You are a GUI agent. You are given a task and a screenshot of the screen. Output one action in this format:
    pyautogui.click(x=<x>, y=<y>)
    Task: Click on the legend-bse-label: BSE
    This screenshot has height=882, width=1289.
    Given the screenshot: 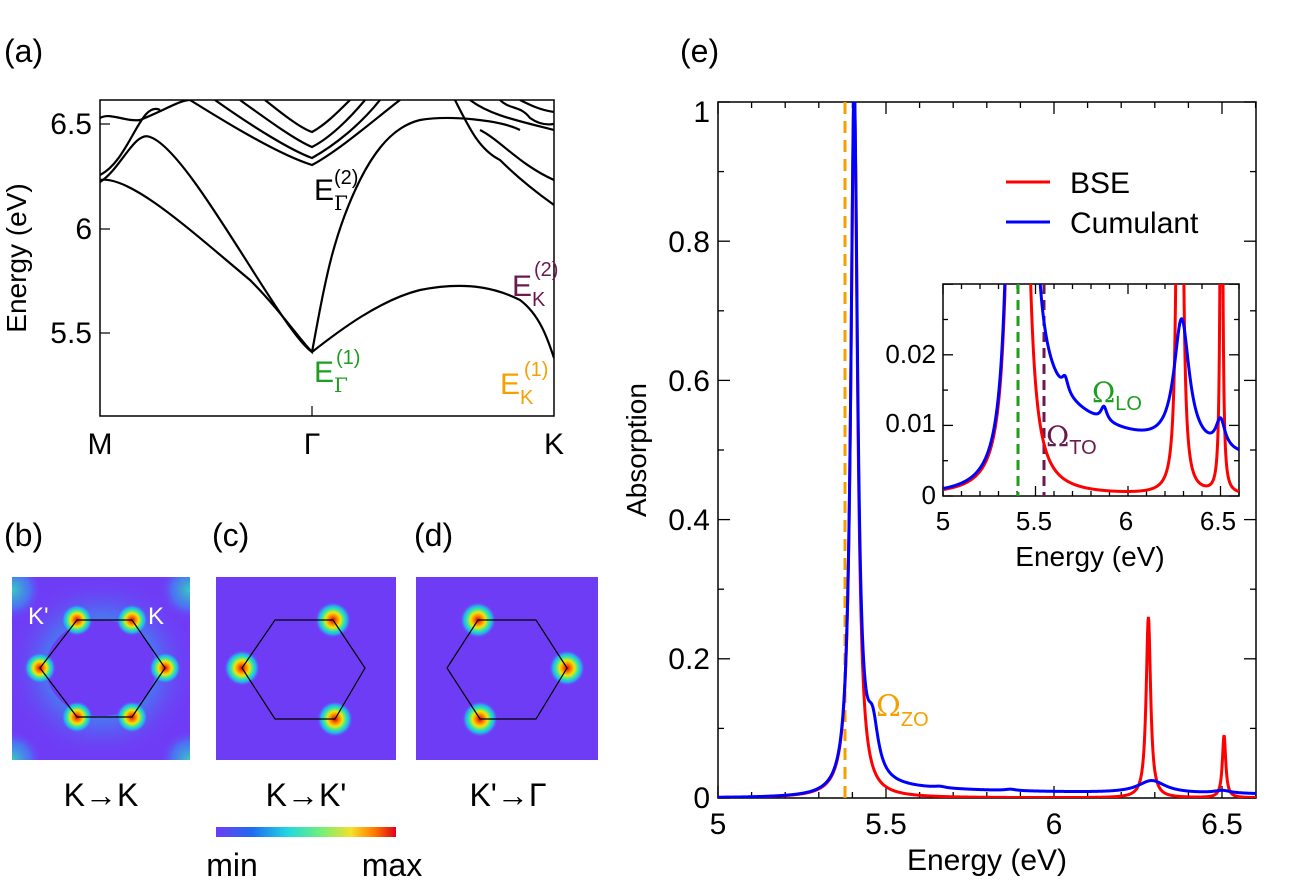 What is the action you would take?
    pyautogui.click(x=1100, y=183)
    